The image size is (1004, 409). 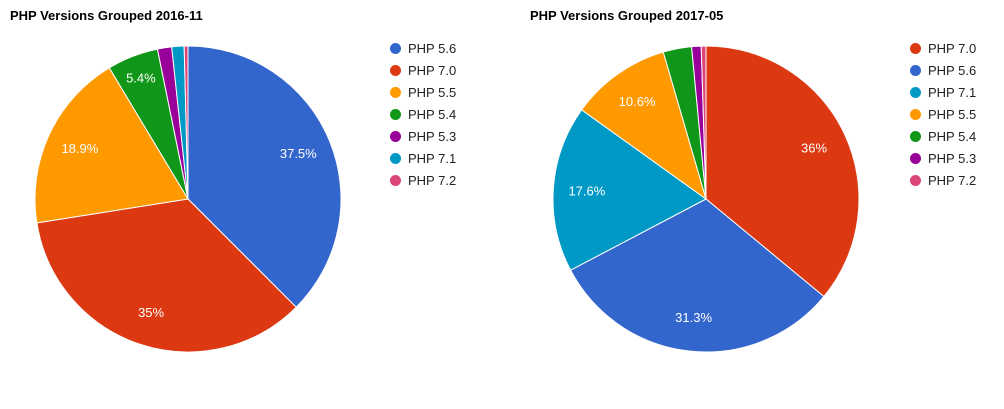 What do you see at coordinates (141, 77) in the screenshot?
I see `slice-label: 5.4%` at bounding box center [141, 77].